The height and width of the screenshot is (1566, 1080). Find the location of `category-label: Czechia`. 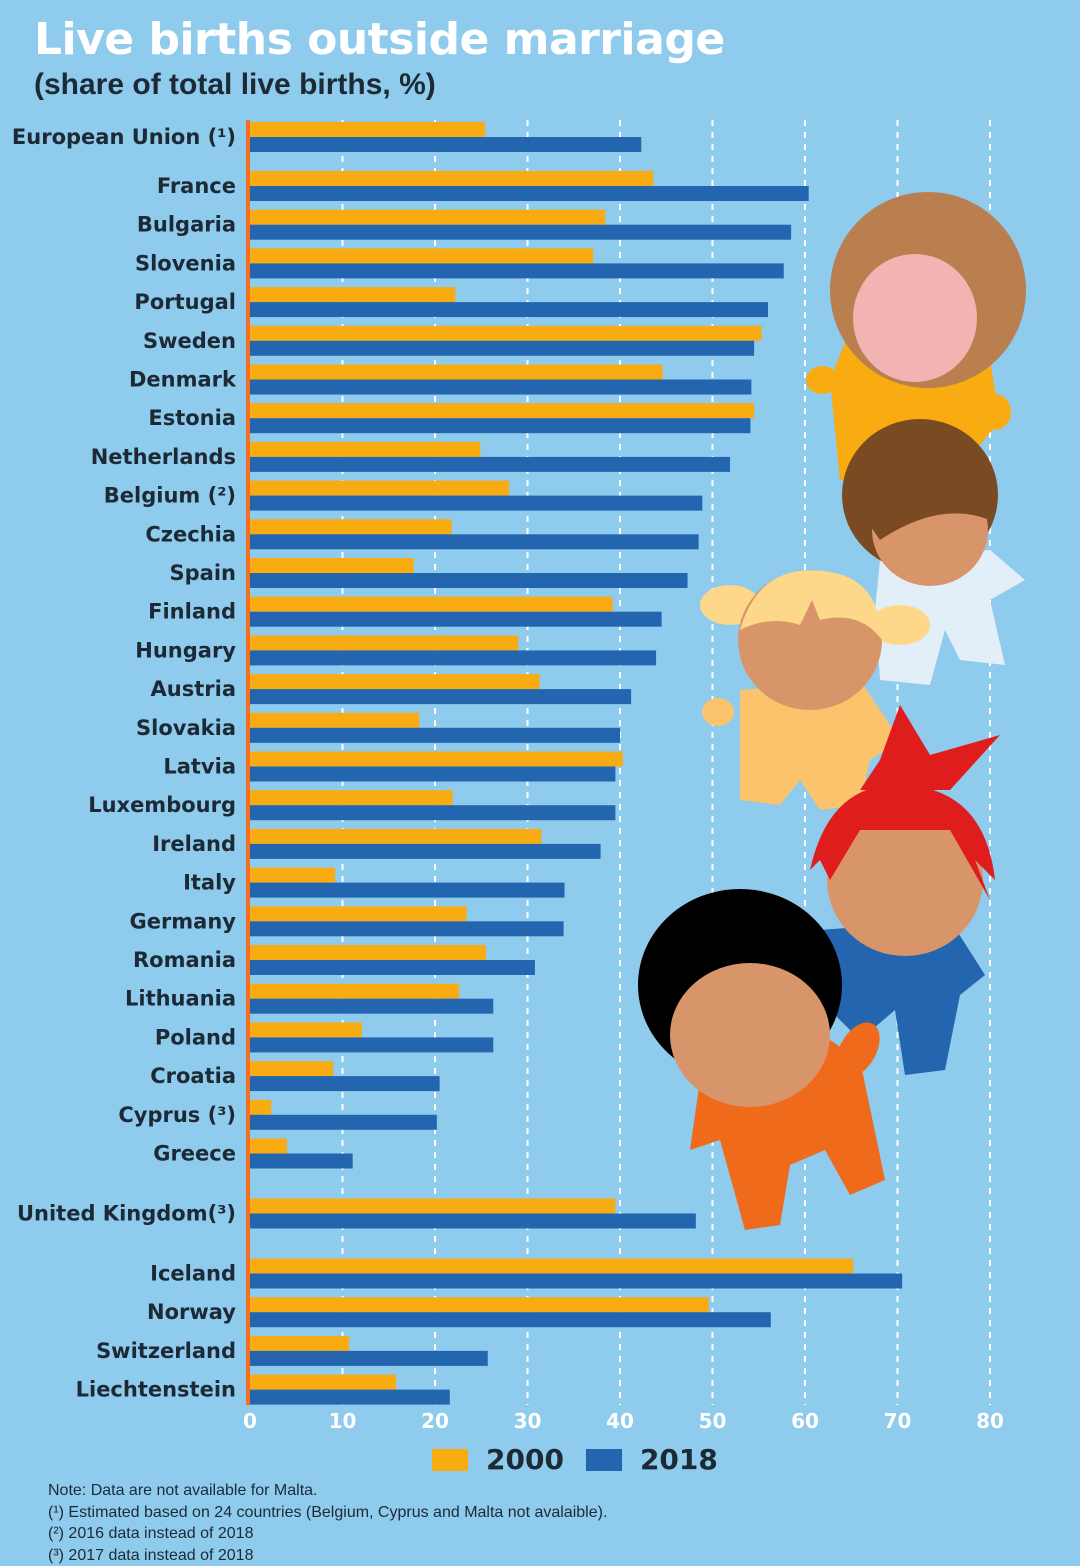

category-label: Czechia is located at coordinates (190, 534).